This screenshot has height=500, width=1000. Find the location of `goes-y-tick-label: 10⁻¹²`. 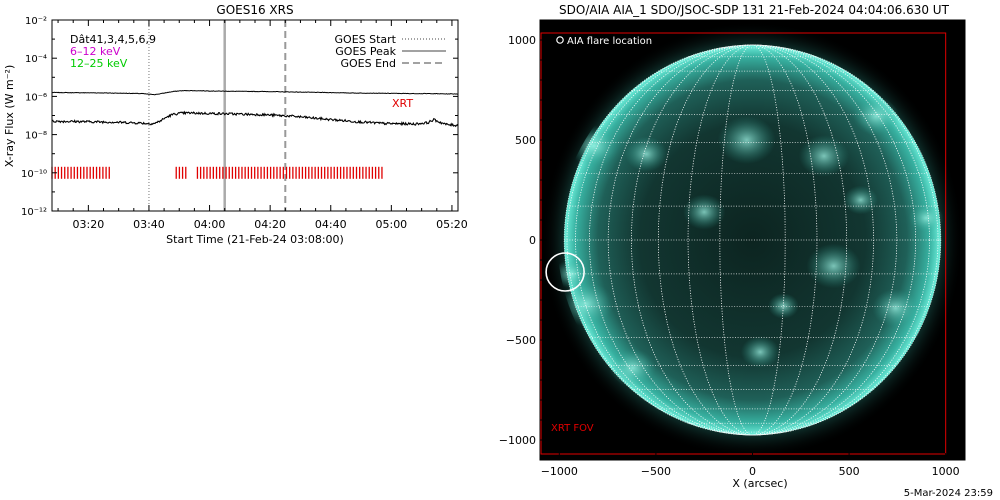

goes-y-tick-label: 10⁻¹² is located at coordinates (34, 212).